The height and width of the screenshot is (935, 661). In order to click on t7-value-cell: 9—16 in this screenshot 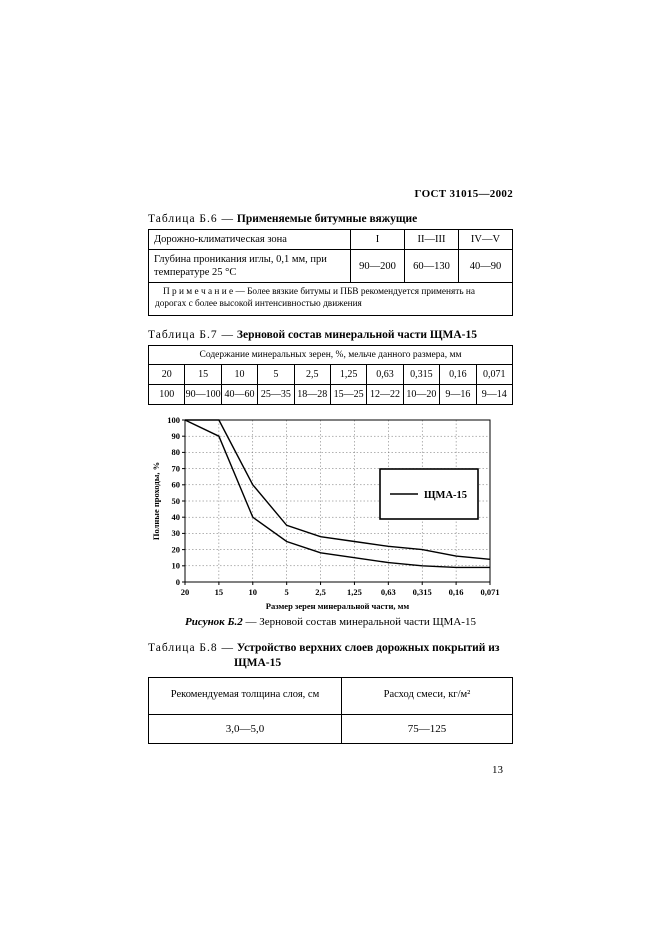, I will do `click(458, 394)`.